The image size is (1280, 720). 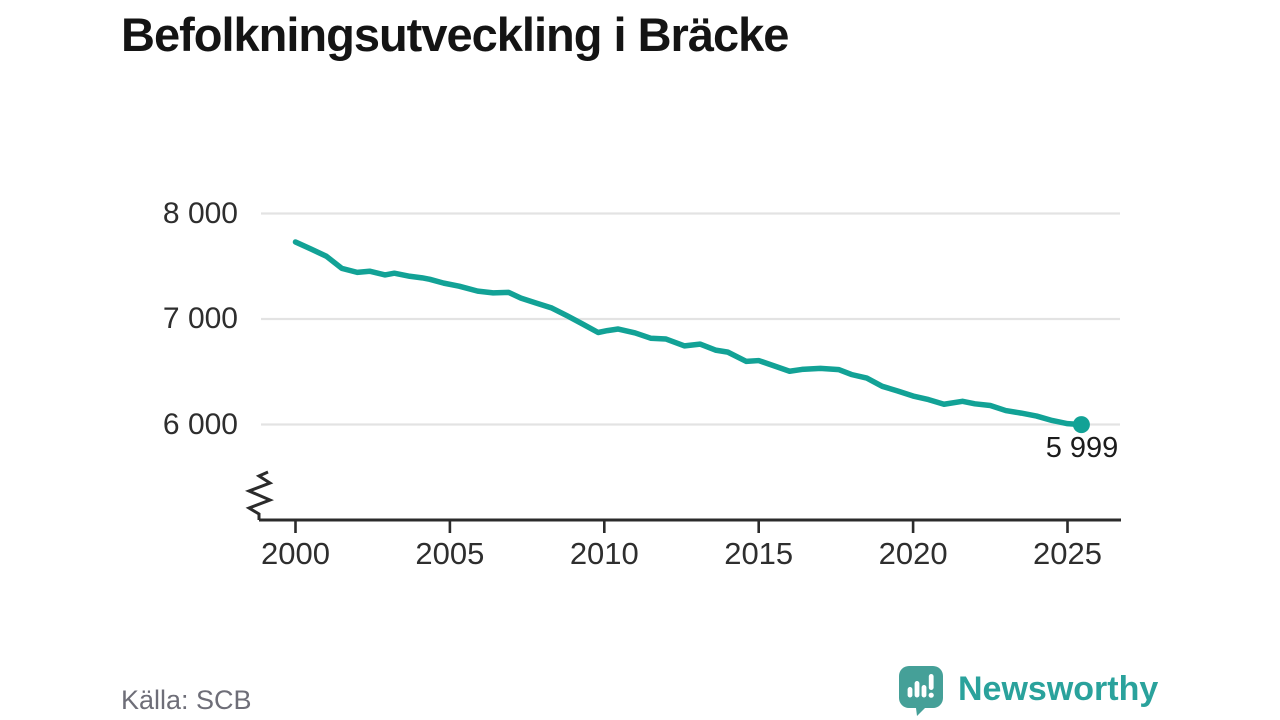 I want to click on x-tick-label: 2005, so click(x=450, y=553).